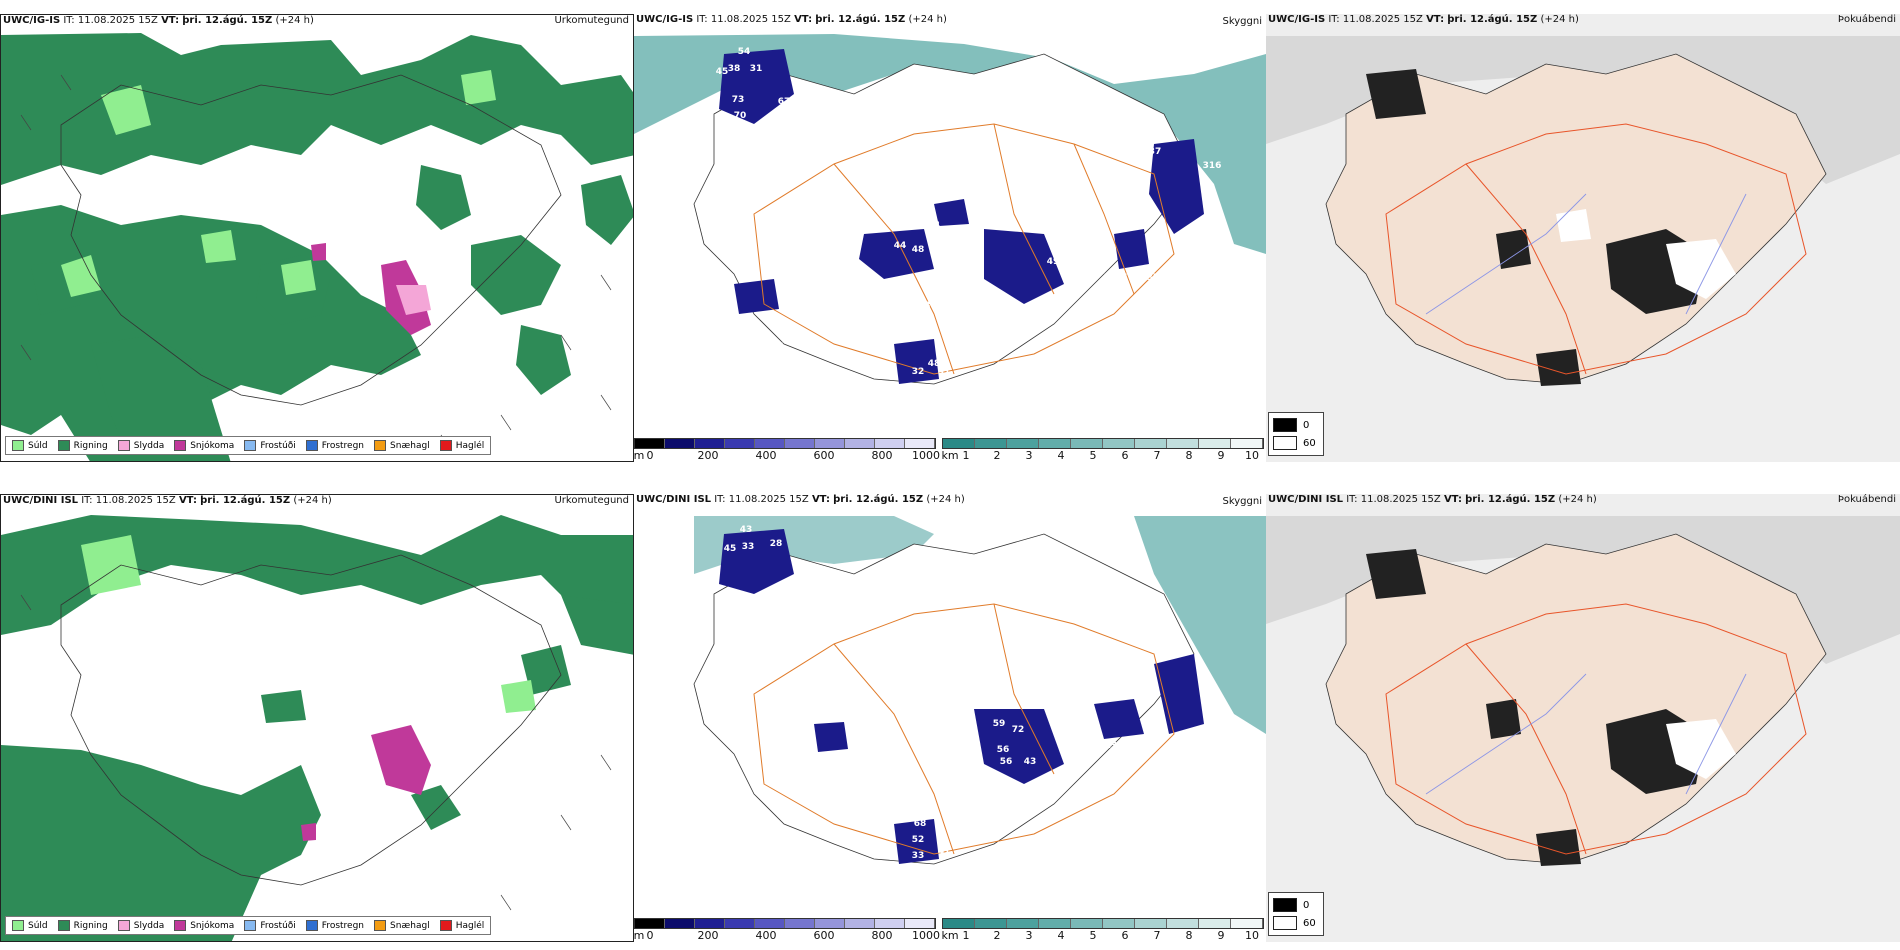  I want to click on snow-areas, so click(366, 783).